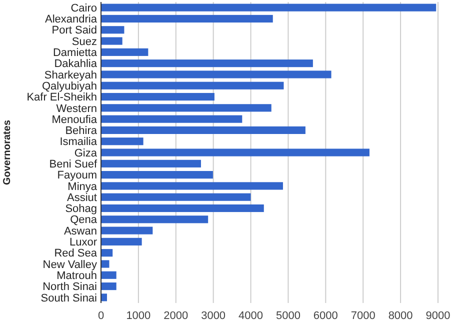 Image resolution: width=458 pixels, height=325 pixels. I want to click on y-tick-label: Ismailia, so click(79, 142).